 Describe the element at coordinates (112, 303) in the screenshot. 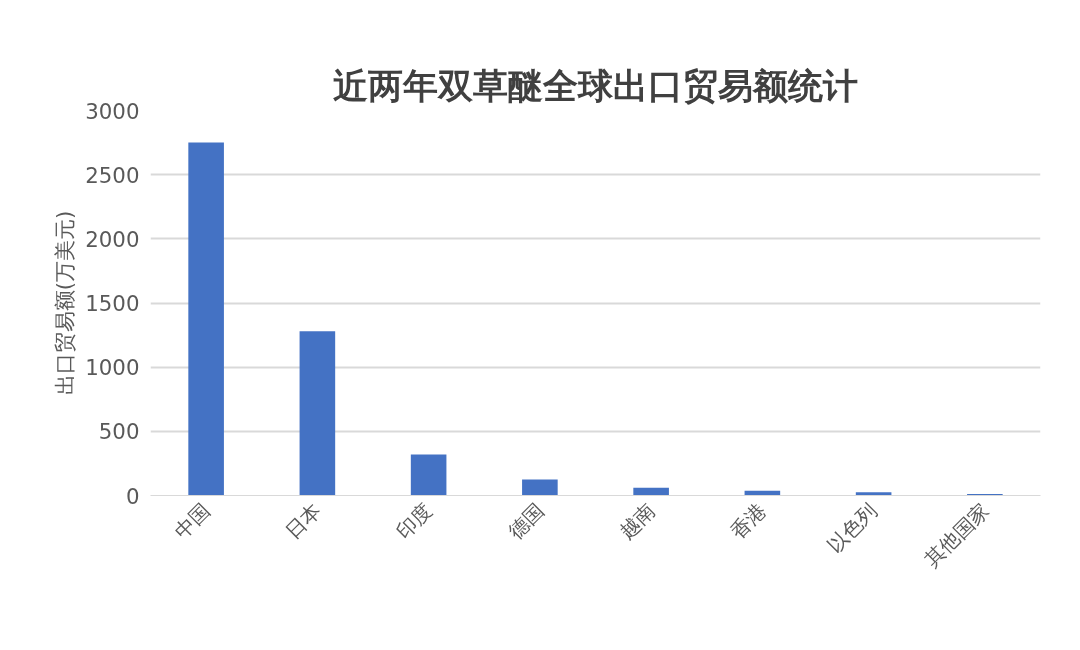

I see `y-tick-label: 1500` at that location.